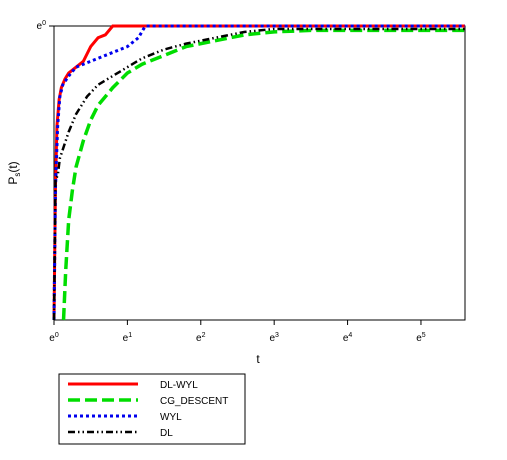 The height and width of the screenshot is (460, 507). Describe the element at coordinates (348, 338) in the screenshot. I see `x-tick-label: e4` at that location.